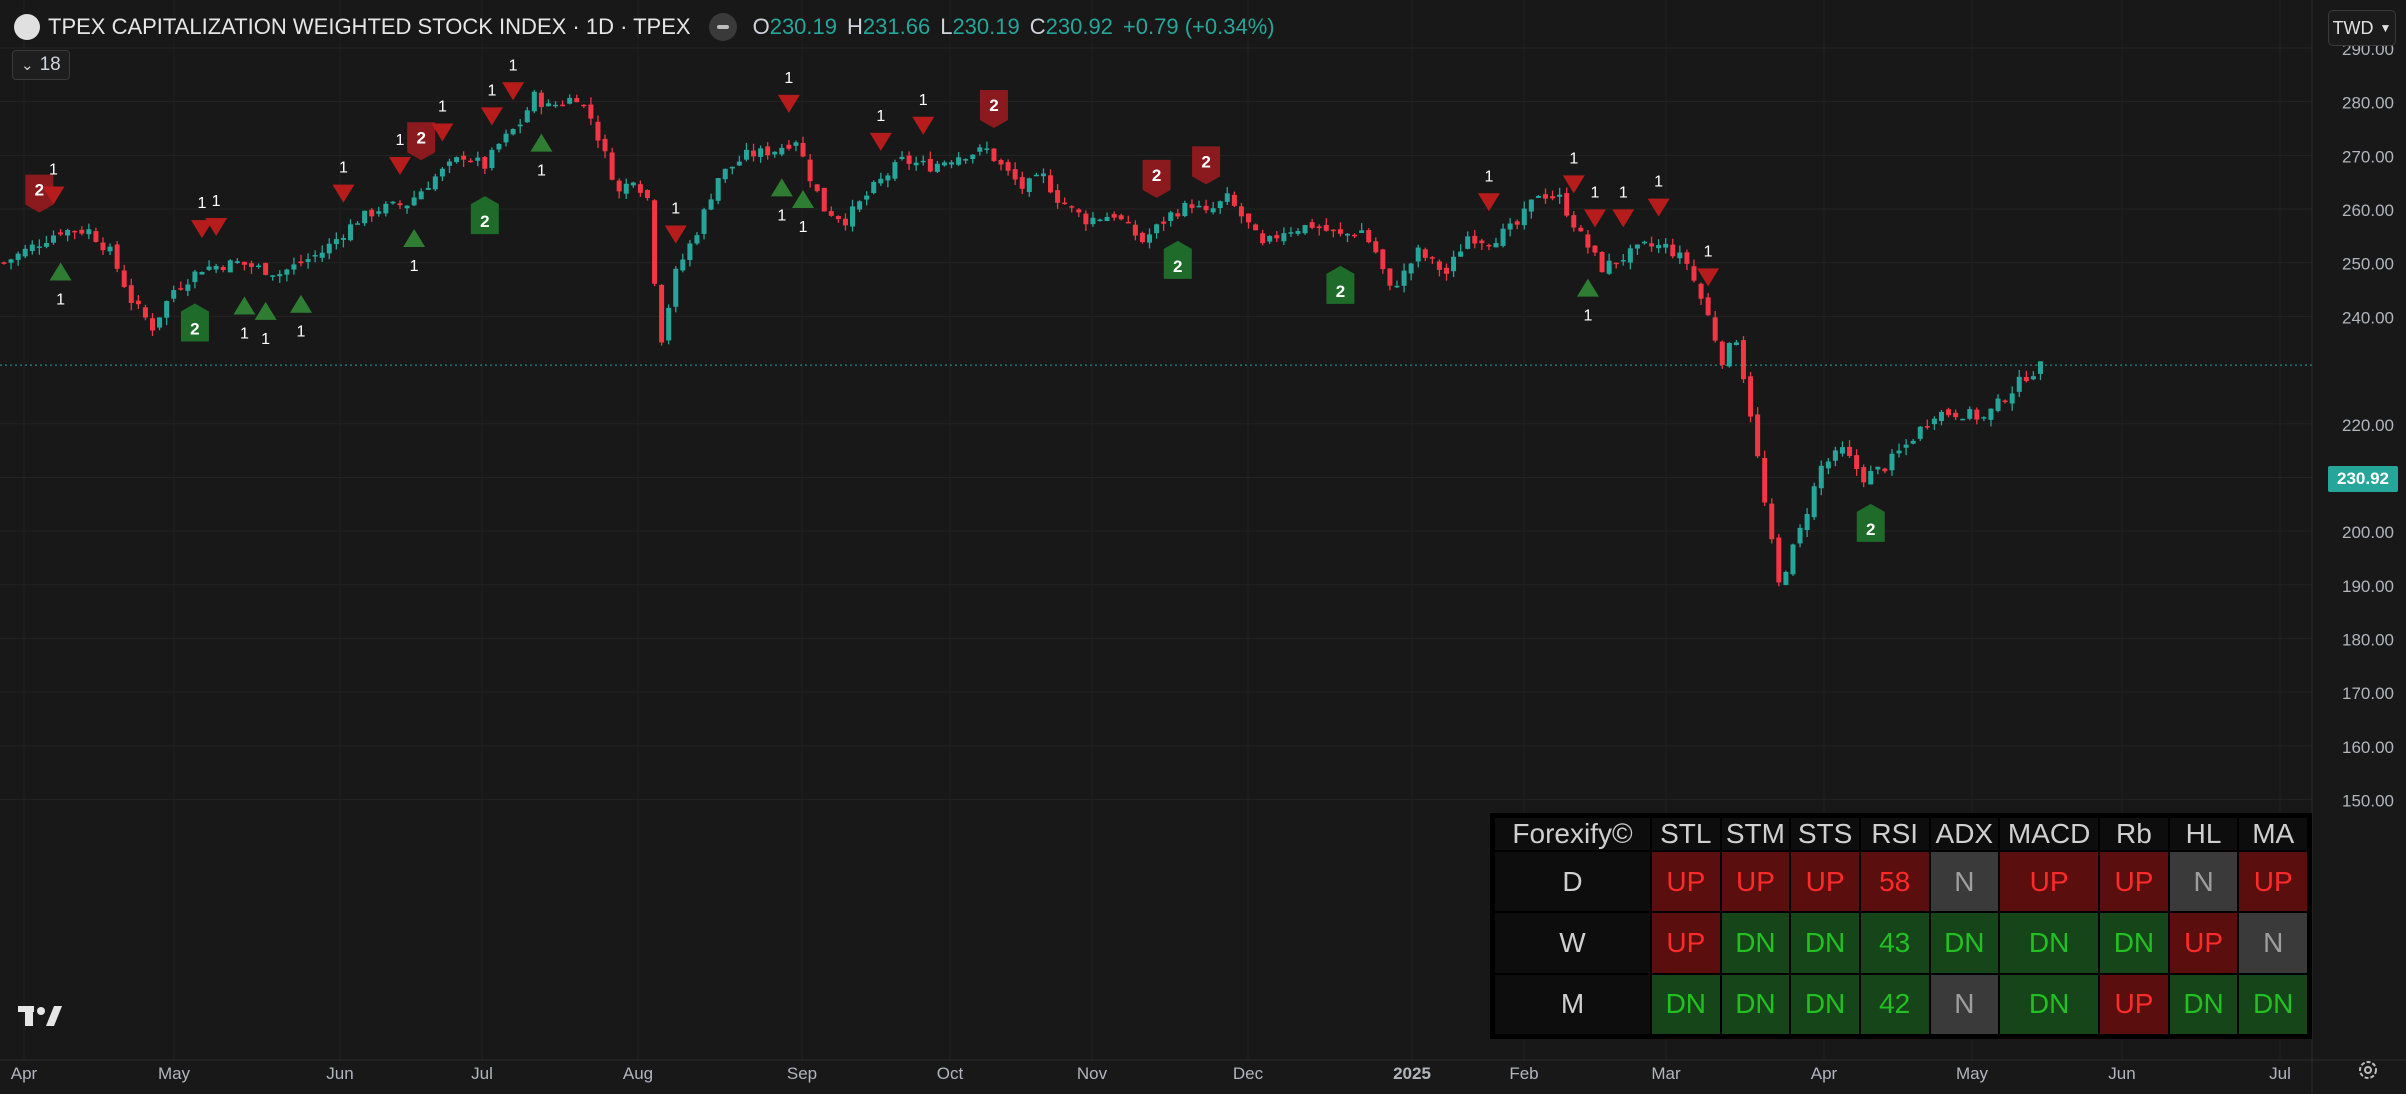 This screenshot has width=2406, height=1094. What do you see at coordinates (1972, 1073) in the screenshot?
I see `x-tick-label: May` at bounding box center [1972, 1073].